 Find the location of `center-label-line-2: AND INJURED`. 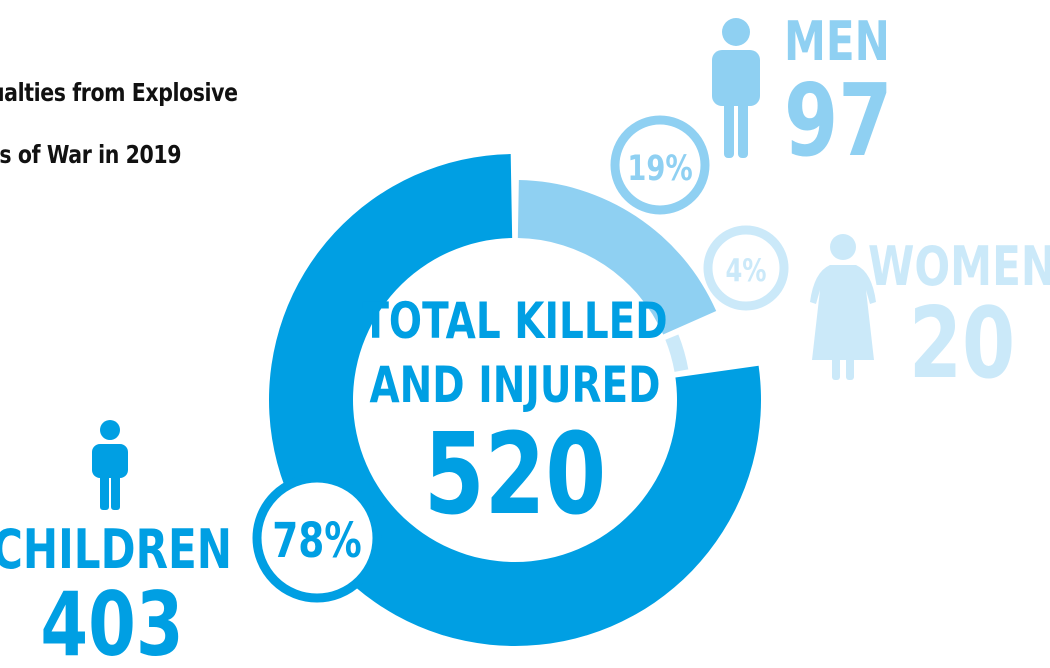

center-label-line-2: AND INJURED is located at coordinates (514, 384).